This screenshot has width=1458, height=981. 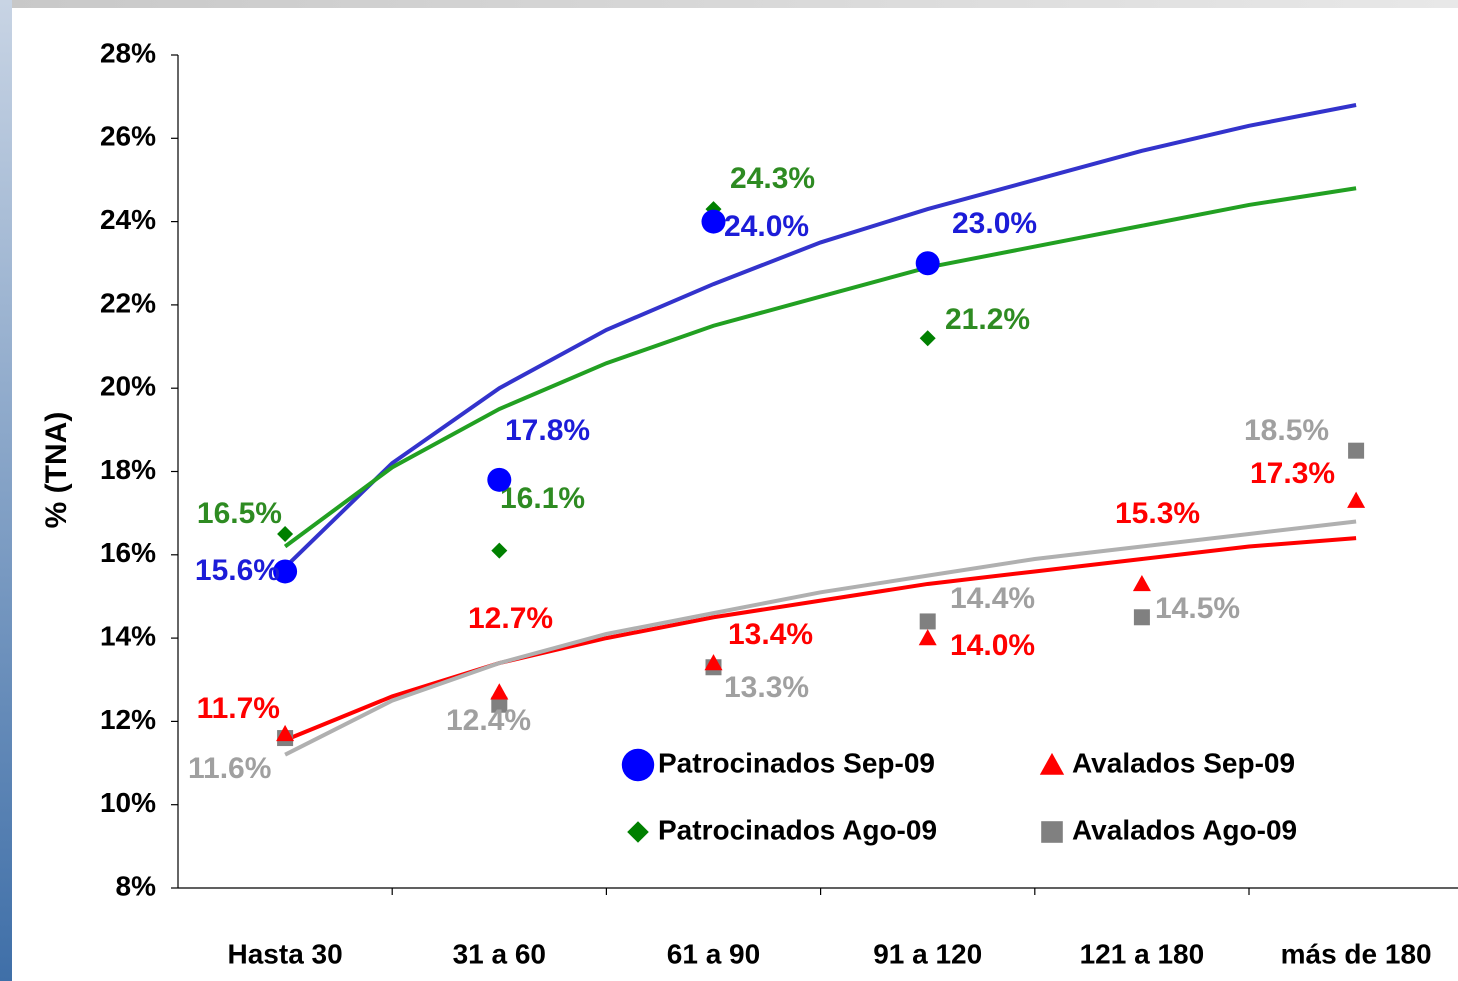 What do you see at coordinates (510, 618) in the screenshot?
I see `data-label: 12.7%` at bounding box center [510, 618].